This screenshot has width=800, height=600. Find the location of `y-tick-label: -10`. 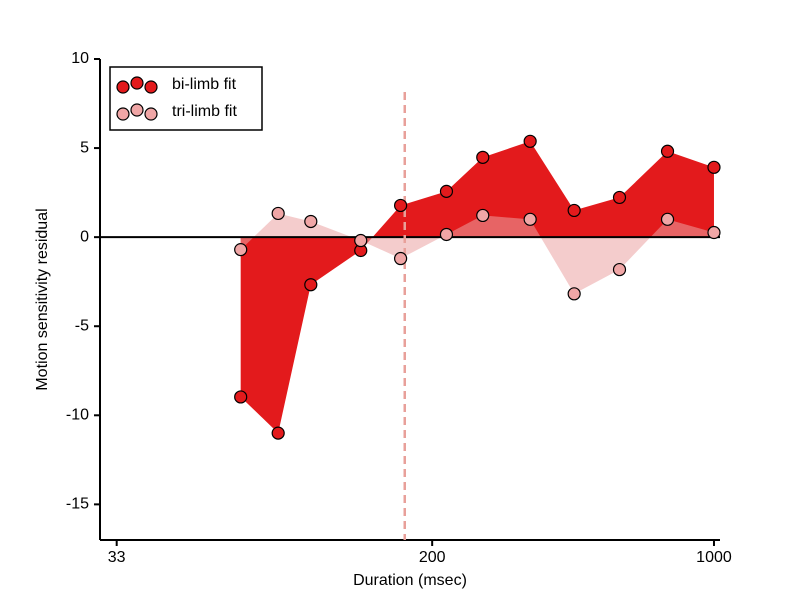

y-tick-label: -10 is located at coordinates (77, 415).